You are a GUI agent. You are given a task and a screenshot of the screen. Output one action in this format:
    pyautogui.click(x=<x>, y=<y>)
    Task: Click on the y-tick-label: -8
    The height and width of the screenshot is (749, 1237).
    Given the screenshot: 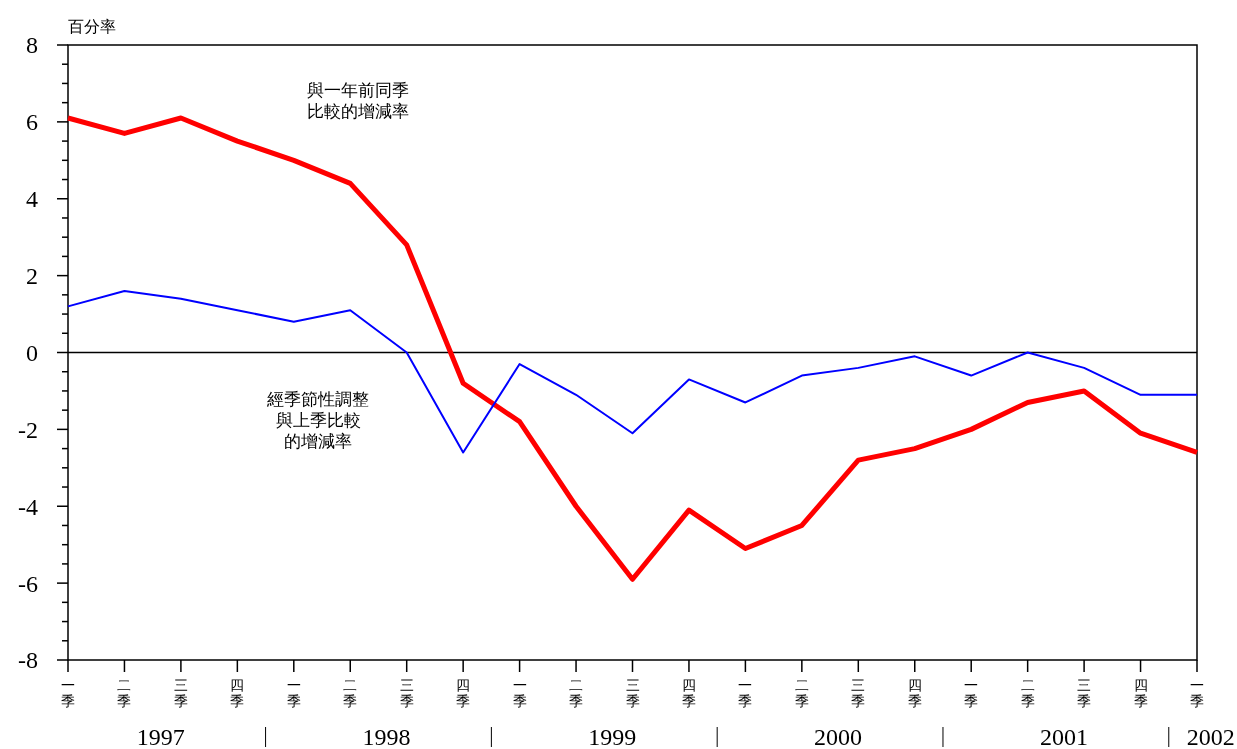 What is the action you would take?
    pyautogui.click(x=28, y=660)
    